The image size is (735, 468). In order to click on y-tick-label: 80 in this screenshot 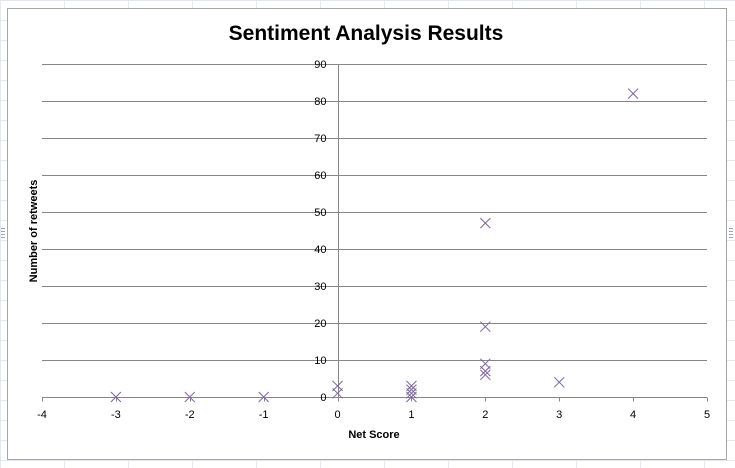, I will do `click(320, 102)`.